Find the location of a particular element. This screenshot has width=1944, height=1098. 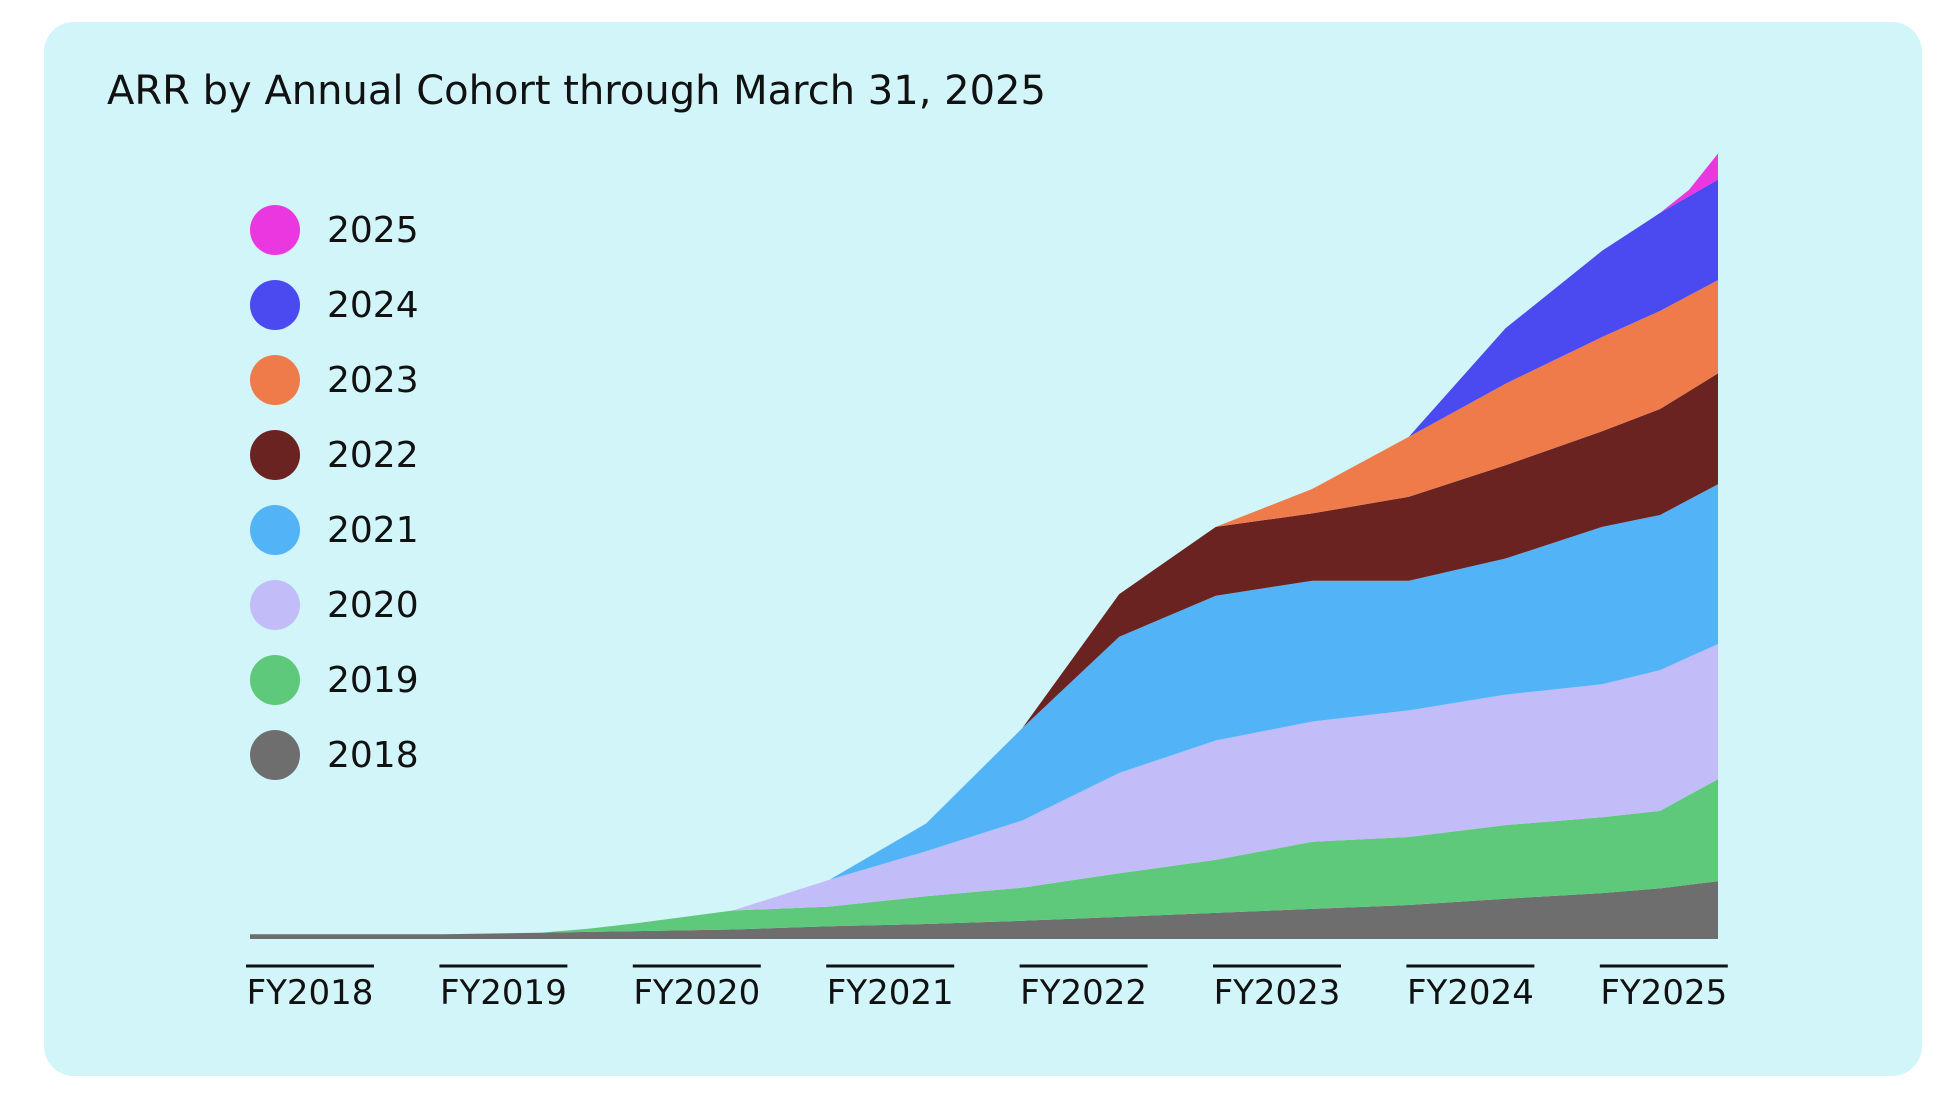

x-tick-label-fy2025: FY2025 is located at coordinates (1663, 993).